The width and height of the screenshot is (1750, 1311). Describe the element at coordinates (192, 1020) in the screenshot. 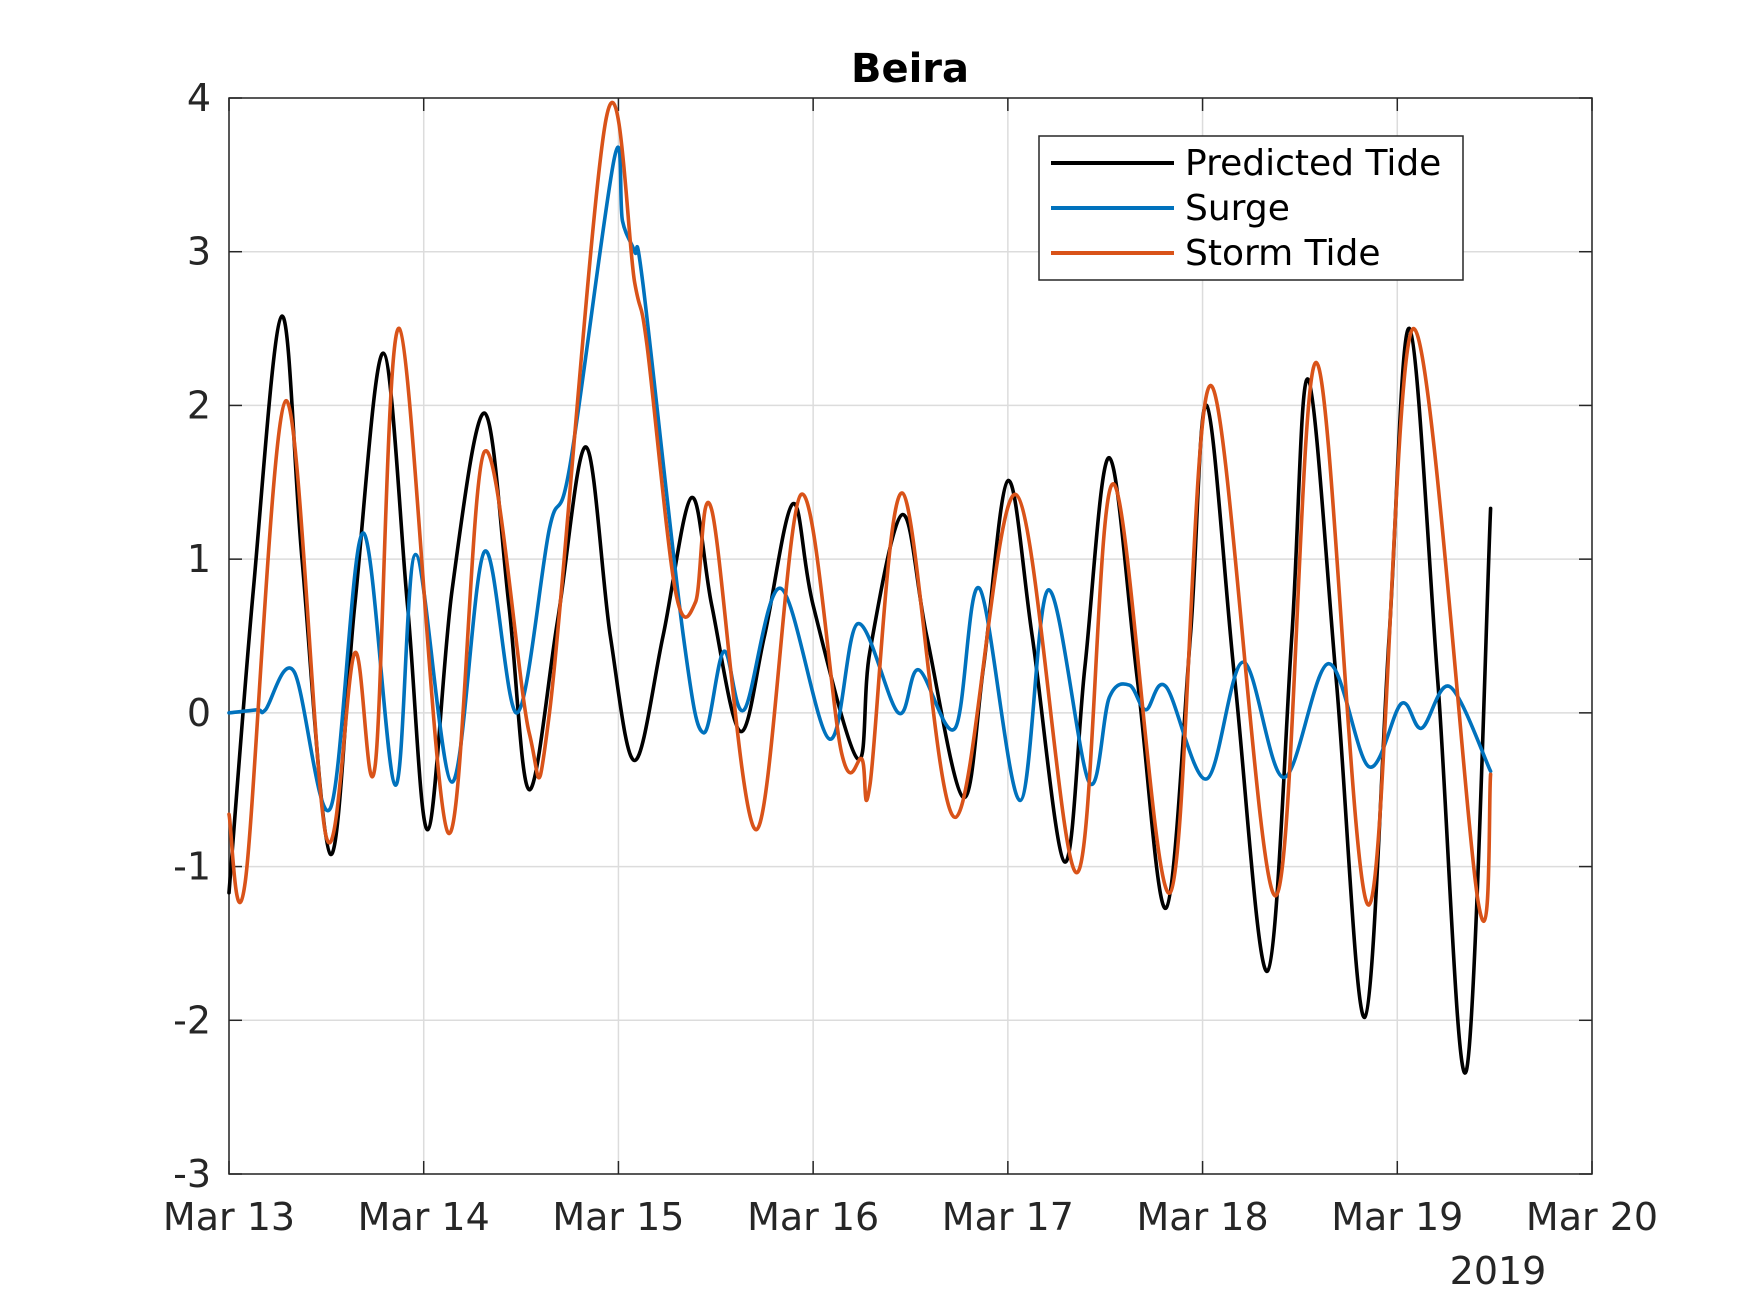

I see `y-tick-label: -2` at that location.